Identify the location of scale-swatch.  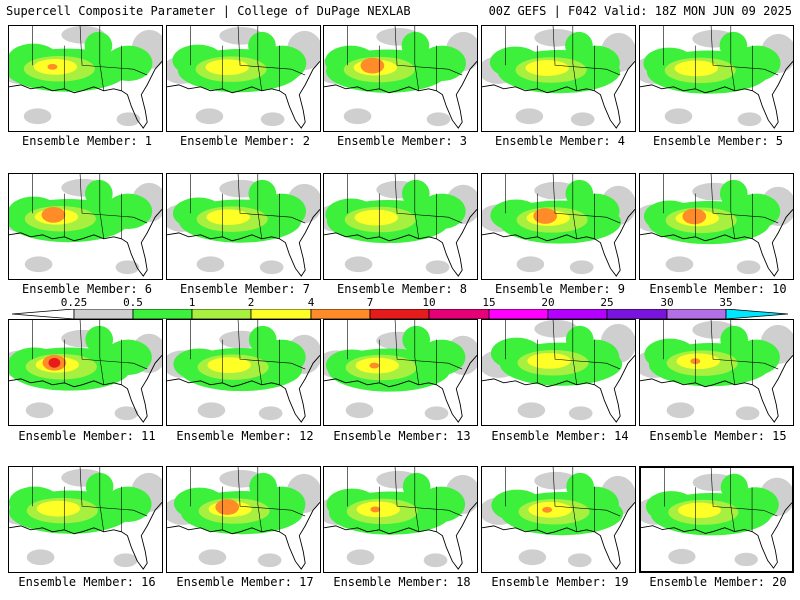
(103, 314).